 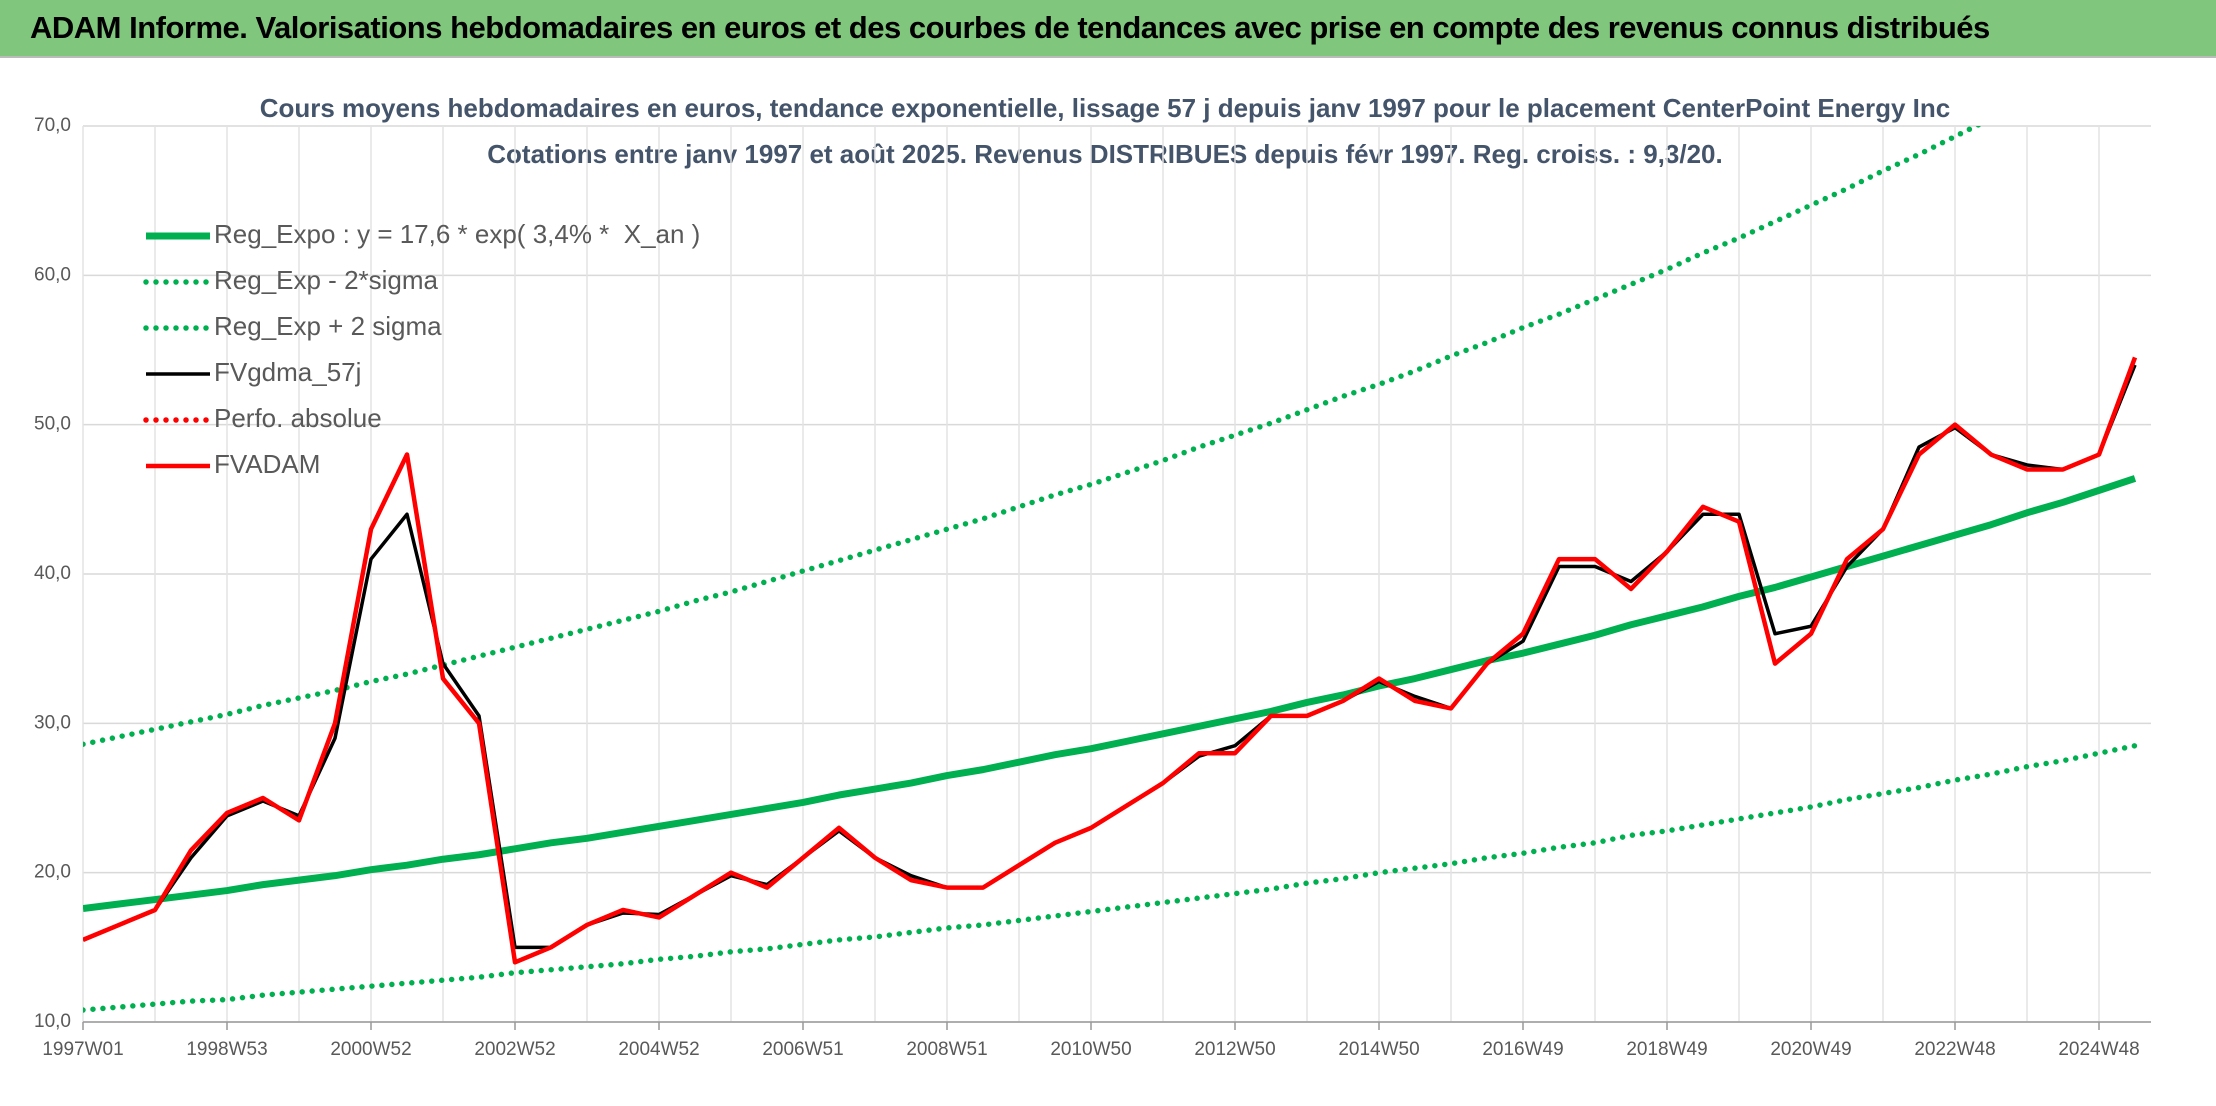 What do you see at coordinates (287, 372) in the screenshot?
I see `legend-label: FVgdma_57j` at bounding box center [287, 372].